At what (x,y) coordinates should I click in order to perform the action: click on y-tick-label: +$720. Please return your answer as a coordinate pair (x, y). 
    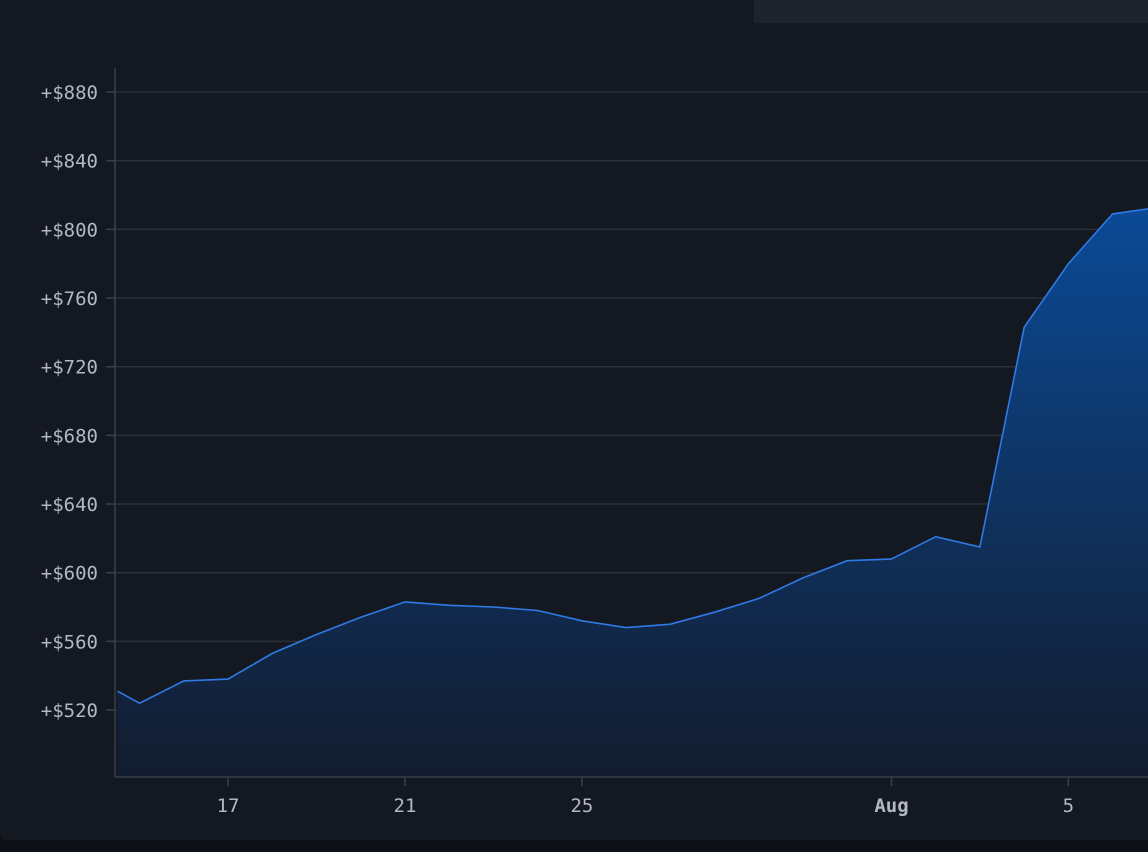
    Looking at the image, I should click on (69, 368).